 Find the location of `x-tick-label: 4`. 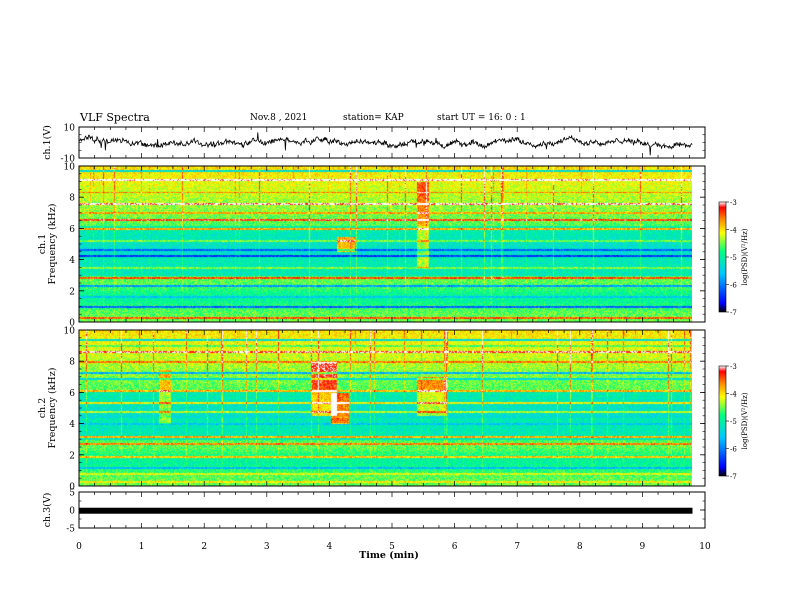

x-tick-label: 4 is located at coordinates (330, 547).